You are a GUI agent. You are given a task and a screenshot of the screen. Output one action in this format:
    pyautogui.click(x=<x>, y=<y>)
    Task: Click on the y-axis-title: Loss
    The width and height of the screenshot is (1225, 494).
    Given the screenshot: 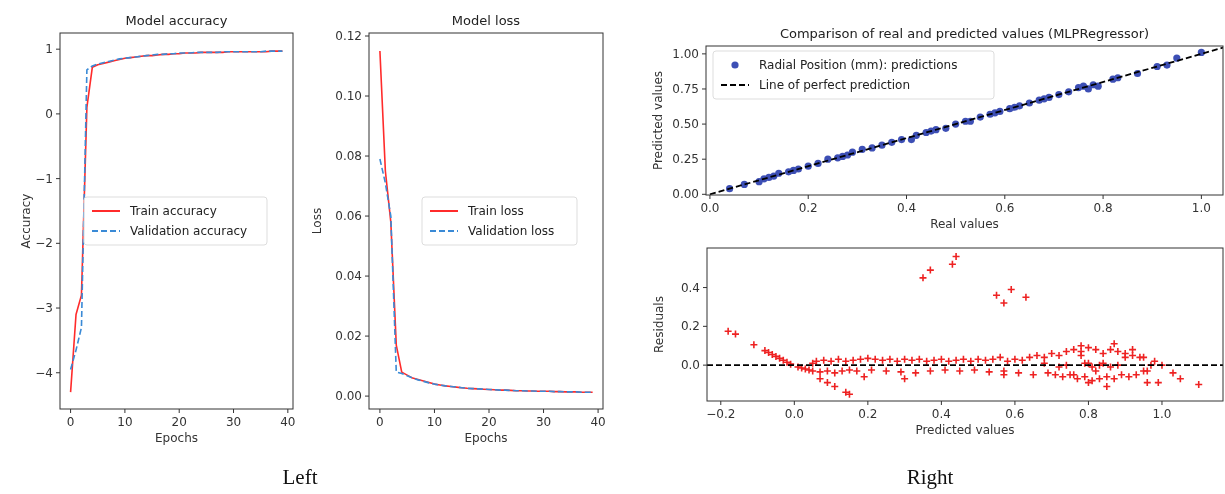 What is the action you would take?
    pyautogui.click(x=317, y=221)
    